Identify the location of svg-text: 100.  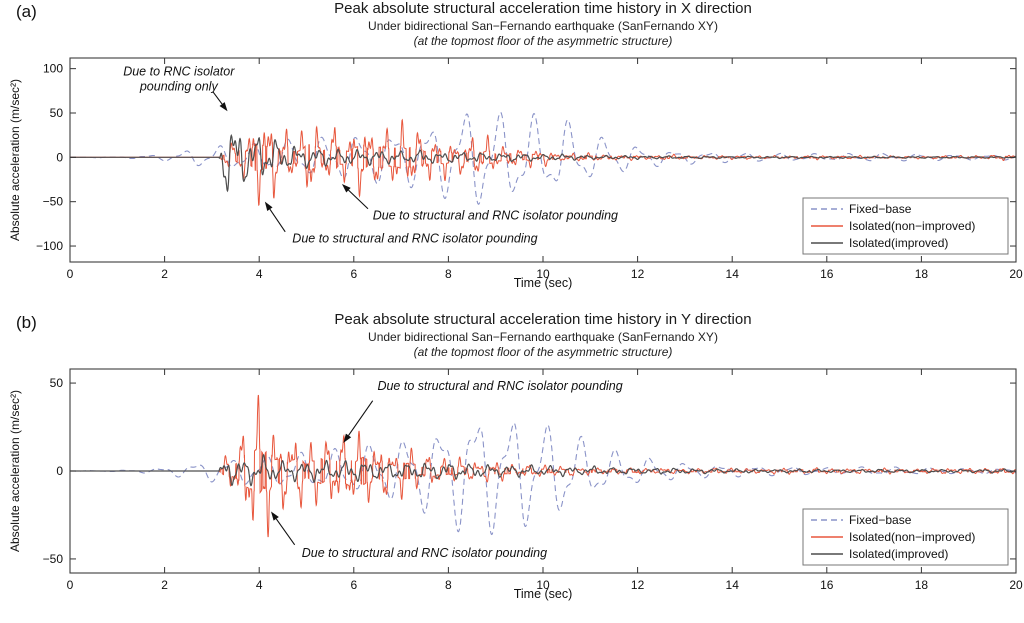
(53, 69).